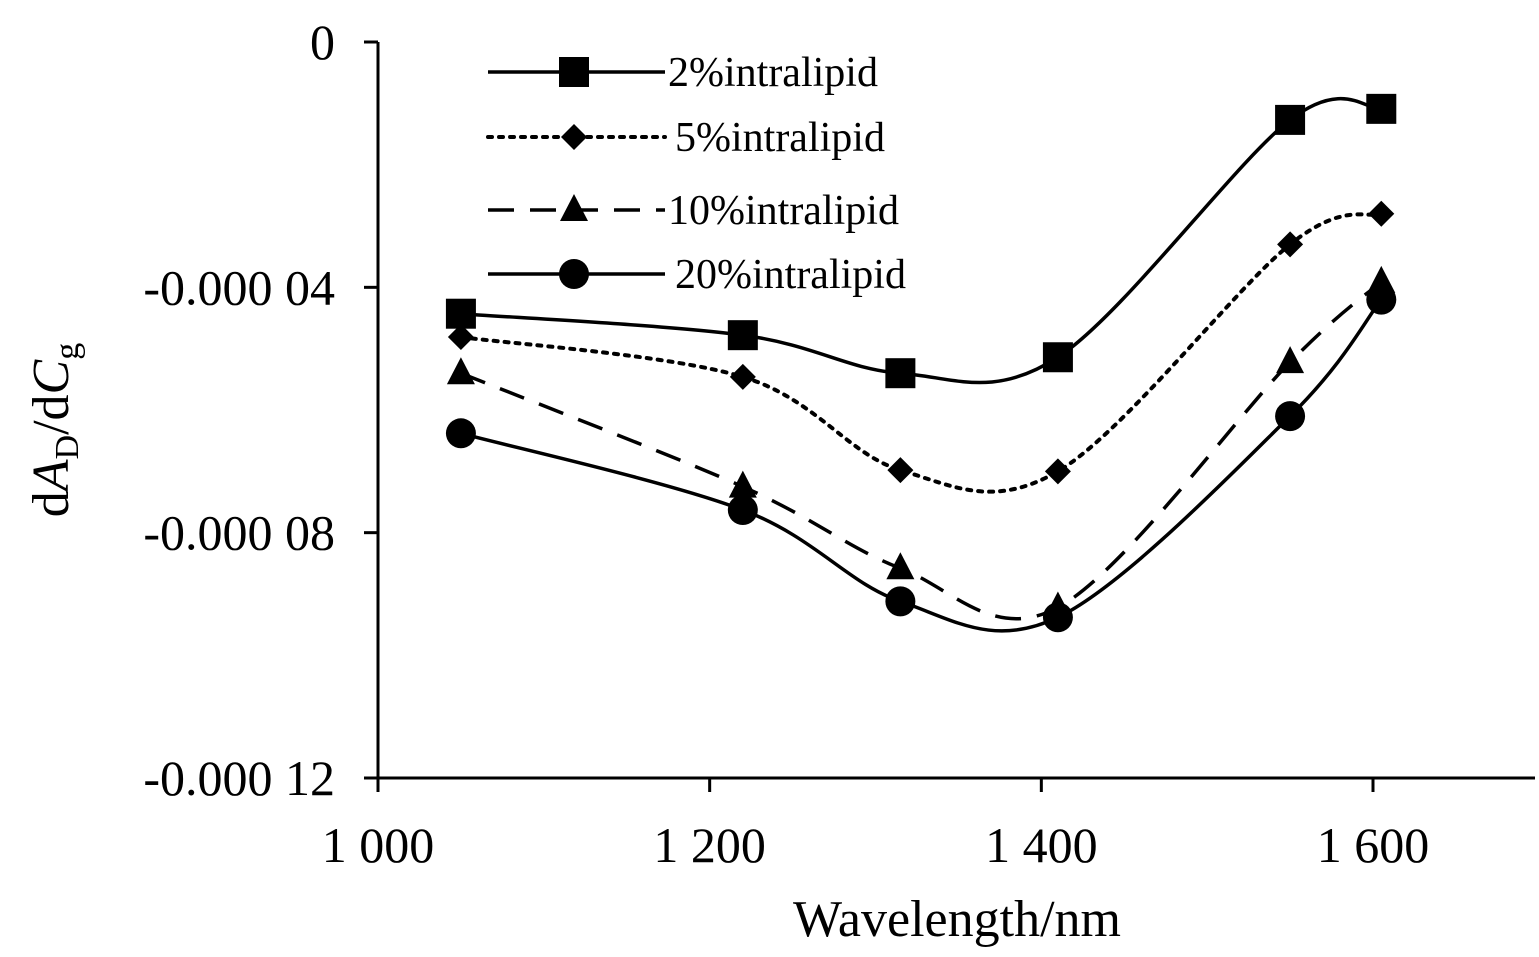 The width and height of the screenshot is (1539, 957). Describe the element at coordinates (574, 207) in the screenshot. I see `legend-marker-triangle` at that location.